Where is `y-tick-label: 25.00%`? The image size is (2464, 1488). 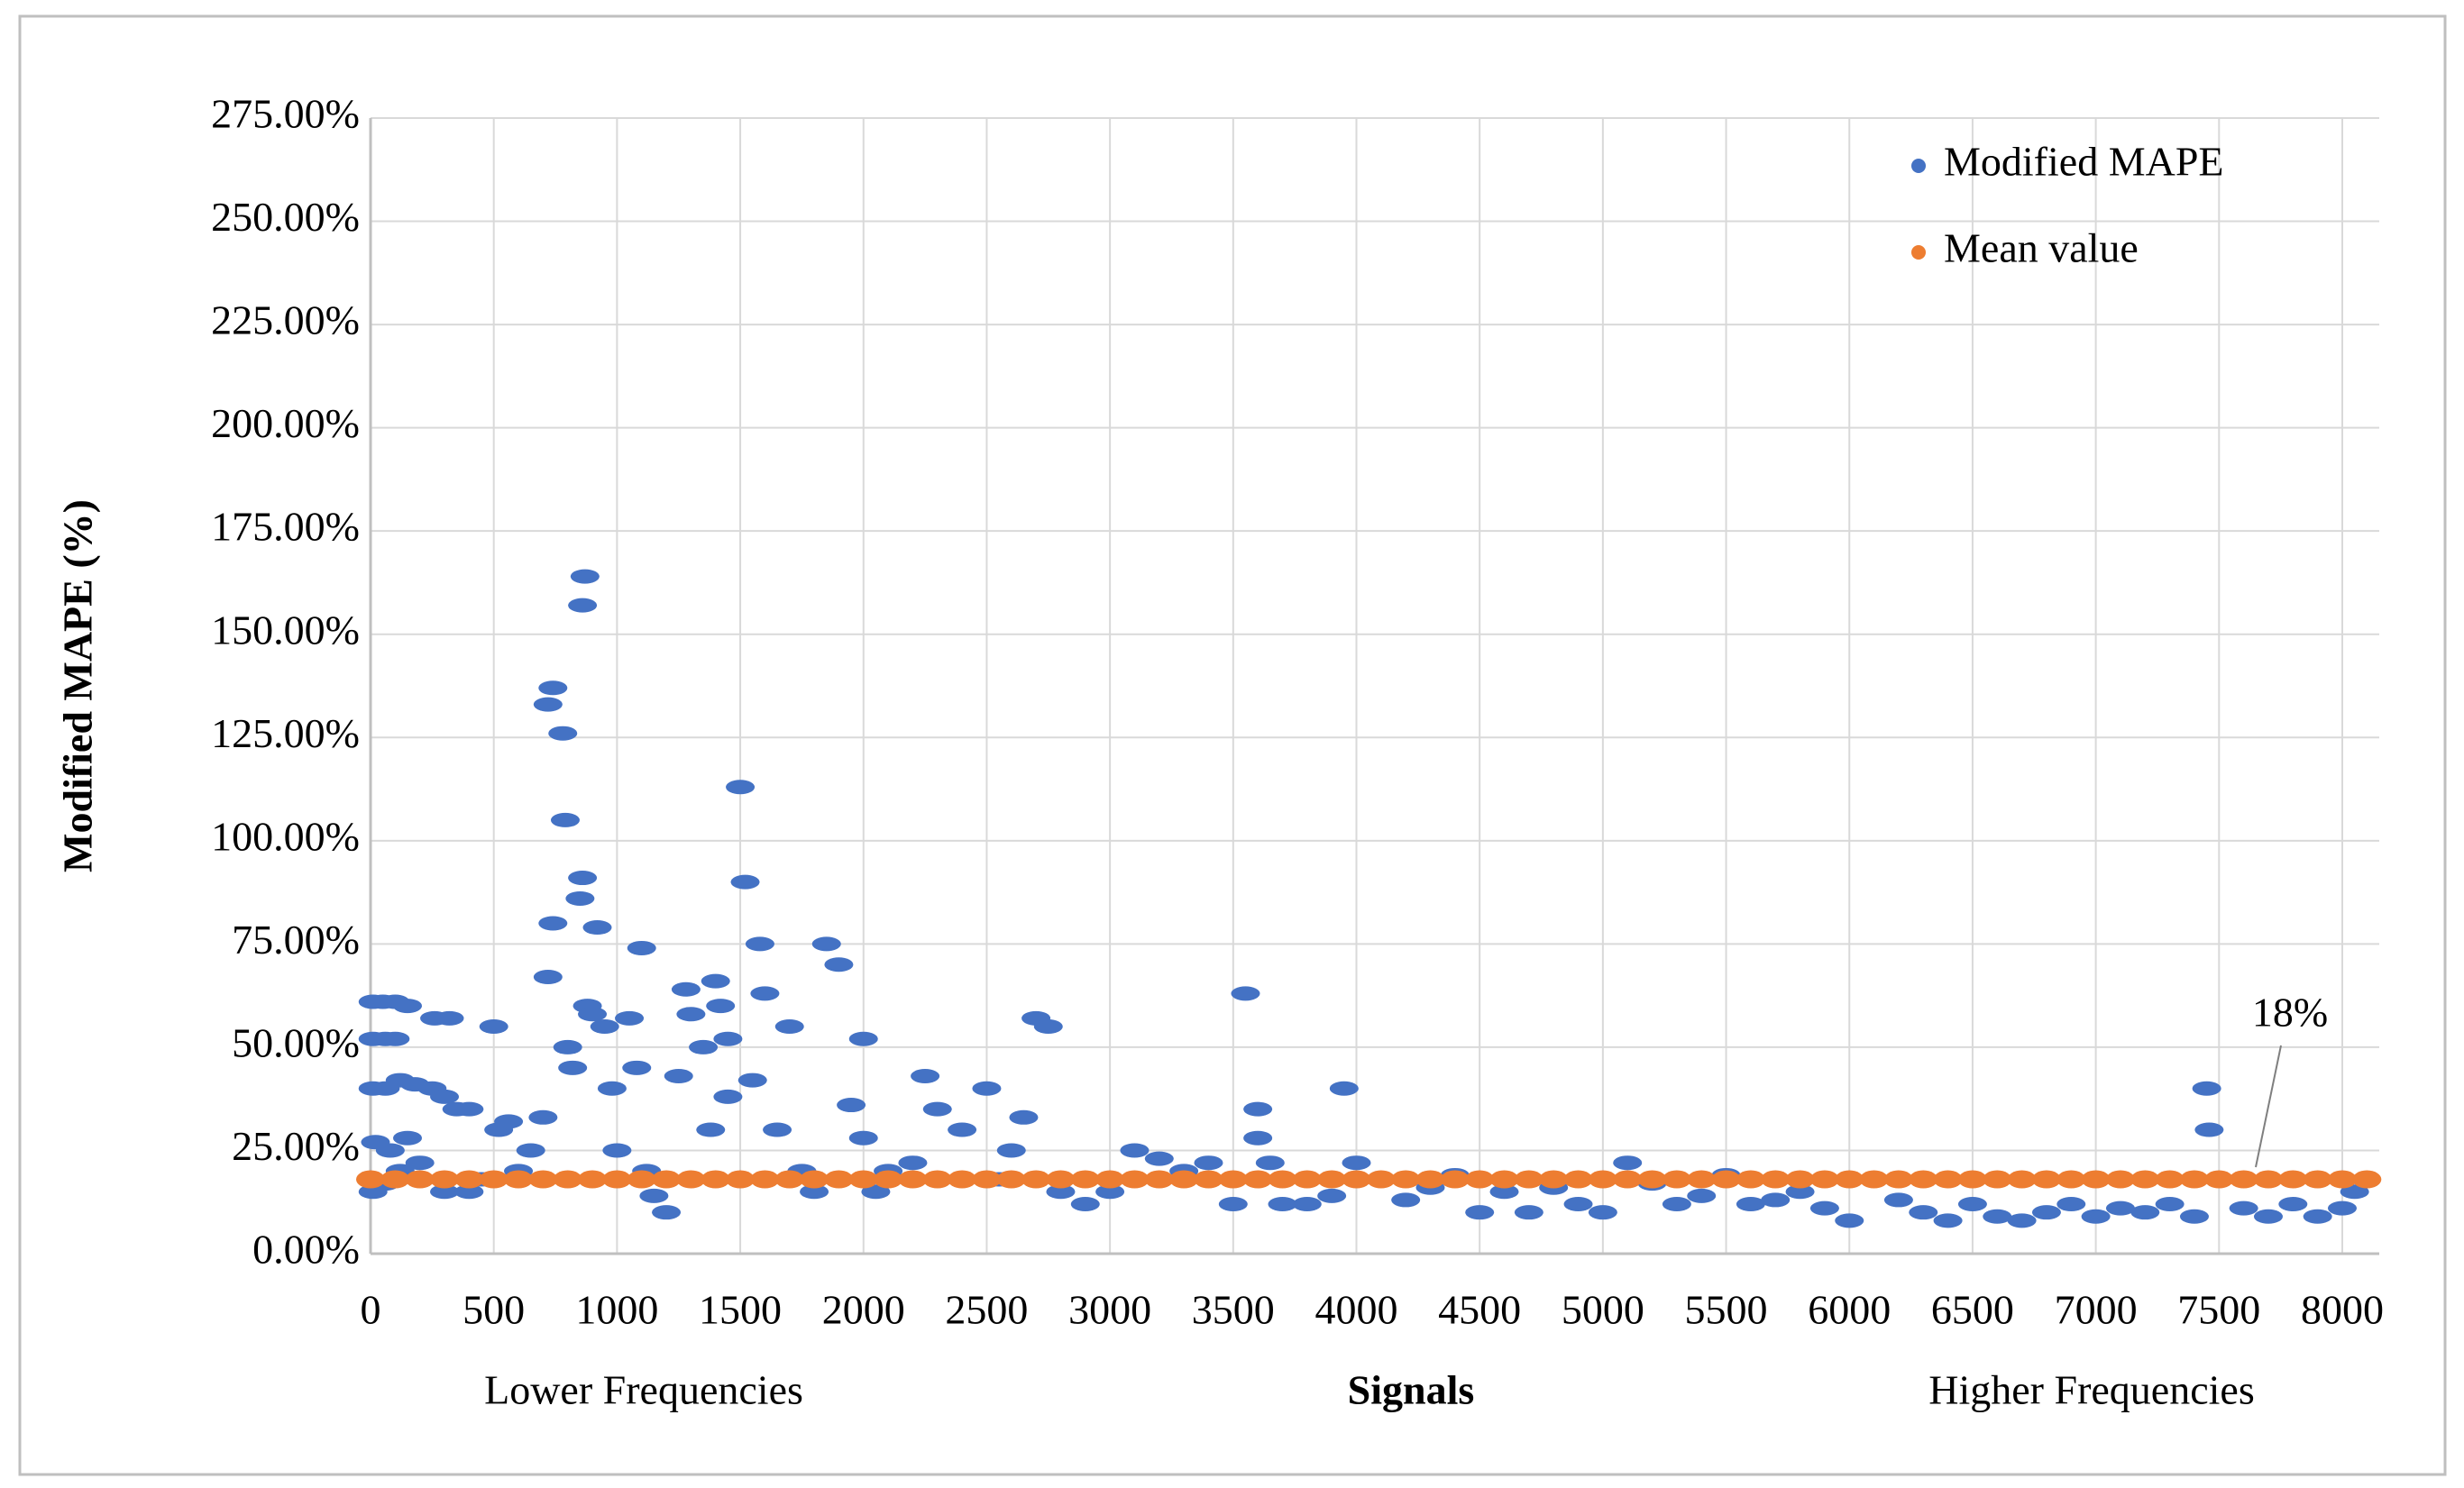 y-tick-label: 25.00% is located at coordinates (296, 1146).